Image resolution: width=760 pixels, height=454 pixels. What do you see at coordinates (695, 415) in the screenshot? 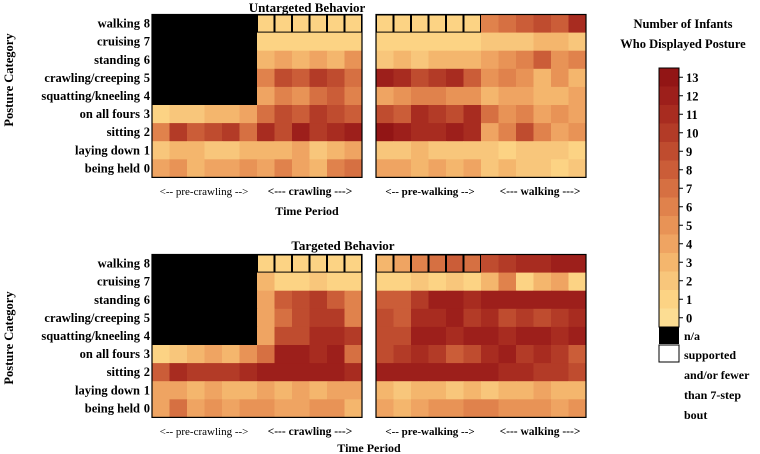
I see `legend-supported-line: bout` at bounding box center [695, 415].